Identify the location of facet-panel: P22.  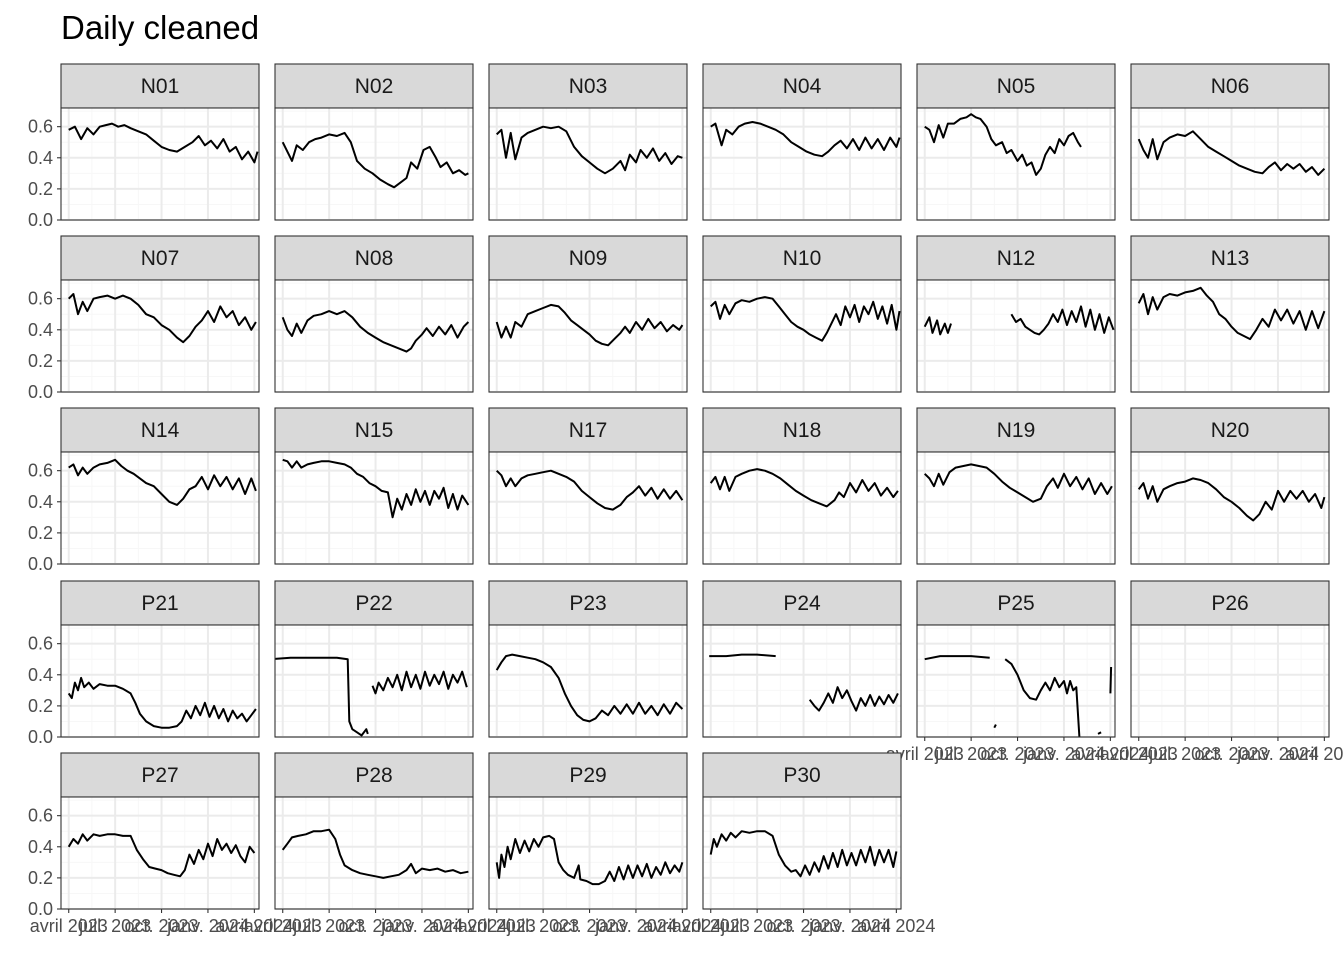
(374, 659).